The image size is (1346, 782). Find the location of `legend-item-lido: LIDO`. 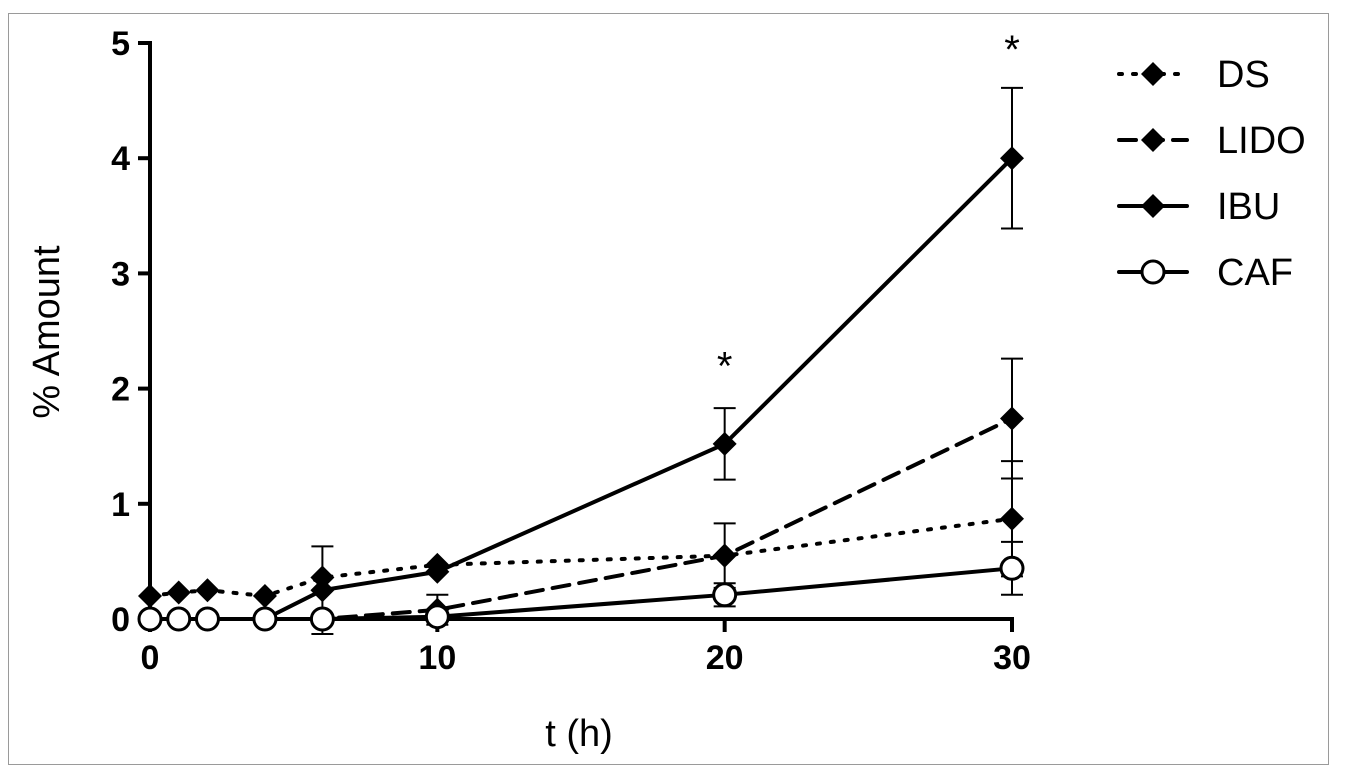

legend-item-lido: LIDO is located at coordinates (1211, 141).